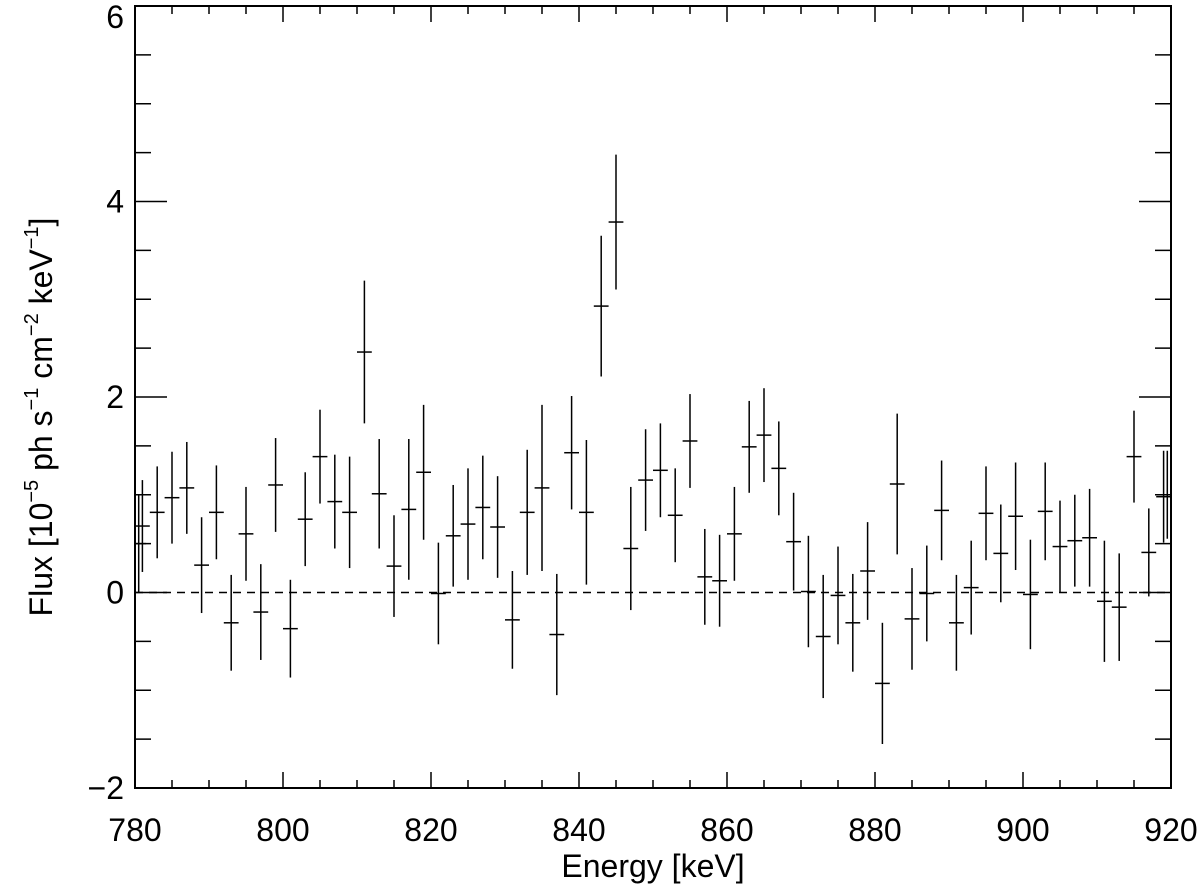 The width and height of the screenshot is (1200, 891). What do you see at coordinates (726, 830) in the screenshot?
I see `x-tick-label: 860` at bounding box center [726, 830].